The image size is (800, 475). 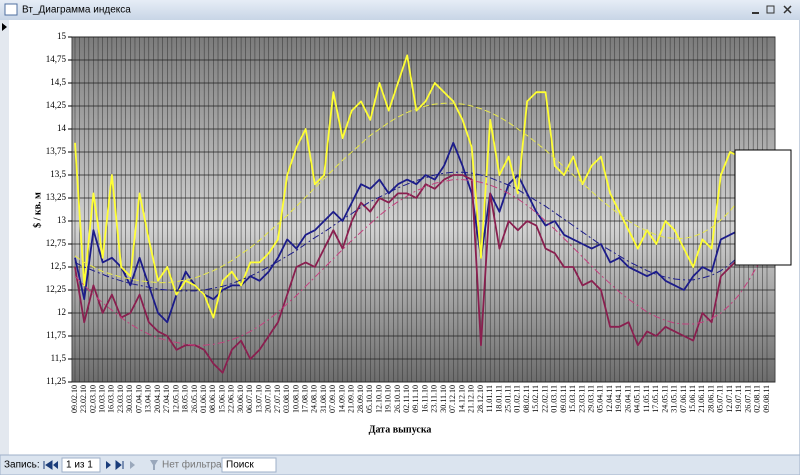 What do you see at coordinates (787, 9) in the screenshot?
I see `close-button` at bounding box center [787, 9].